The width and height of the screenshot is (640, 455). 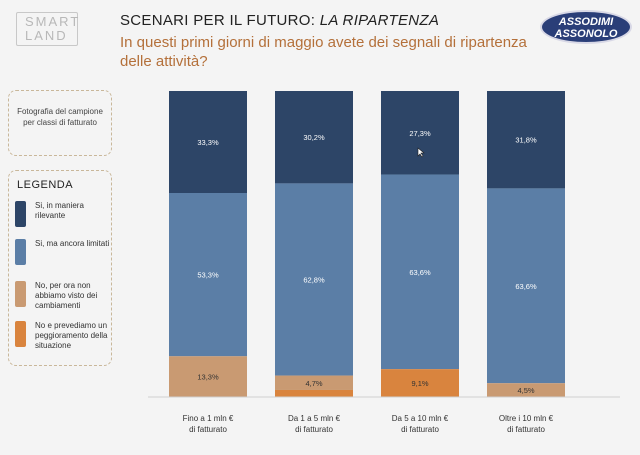 What do you see at coordinates (420, 429) in the screenshot?
I see `category-label-3-line-2: di fatturato` at bounding box center [420, 429].